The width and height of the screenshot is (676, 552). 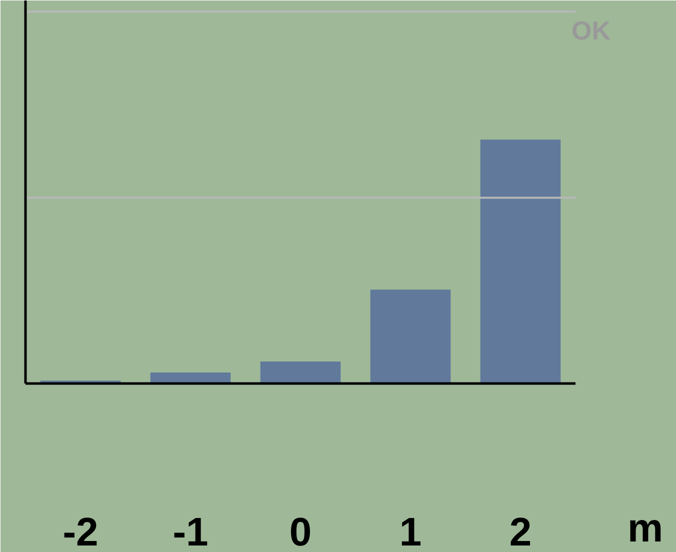 I want to click on x-tick-label: 2, so click(x=520, y=531).